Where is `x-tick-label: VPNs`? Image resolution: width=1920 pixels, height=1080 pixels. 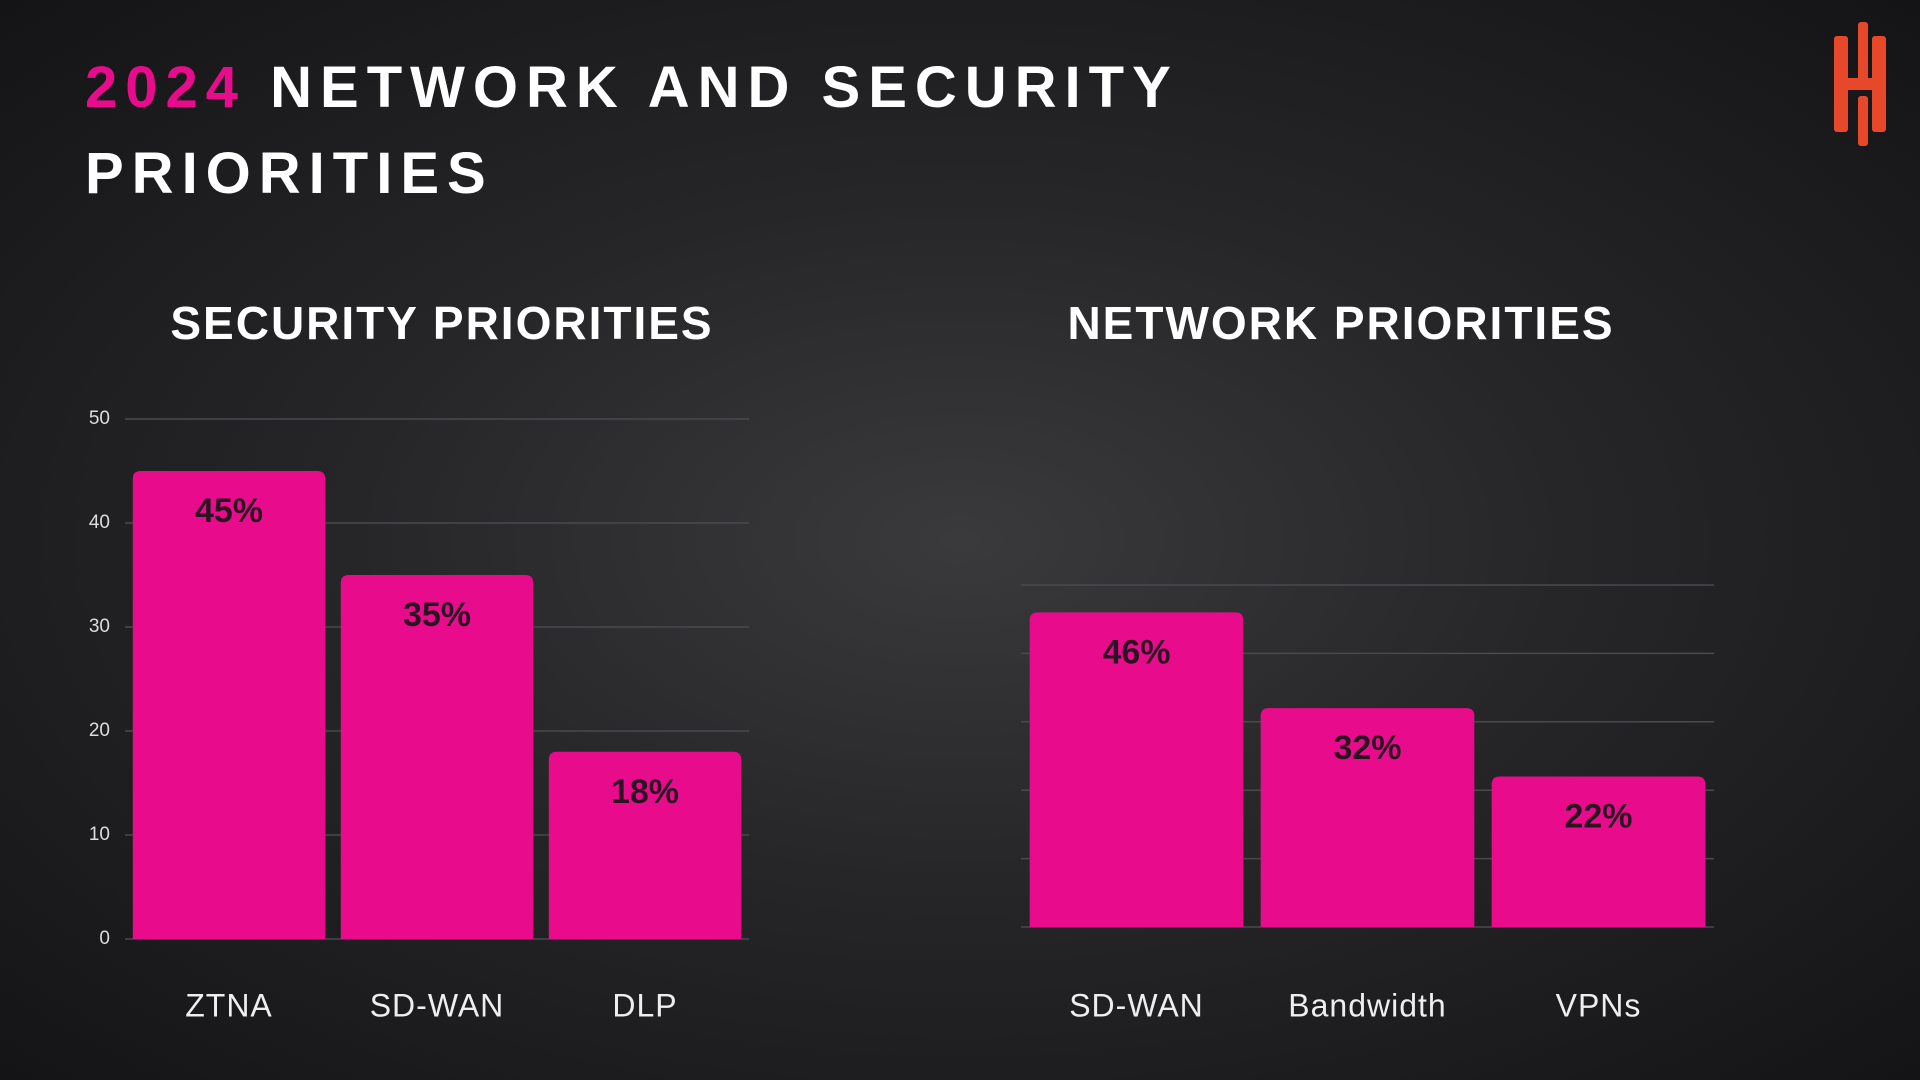
x-tick-label: VPNs is located at coordinates (1599, 1005).